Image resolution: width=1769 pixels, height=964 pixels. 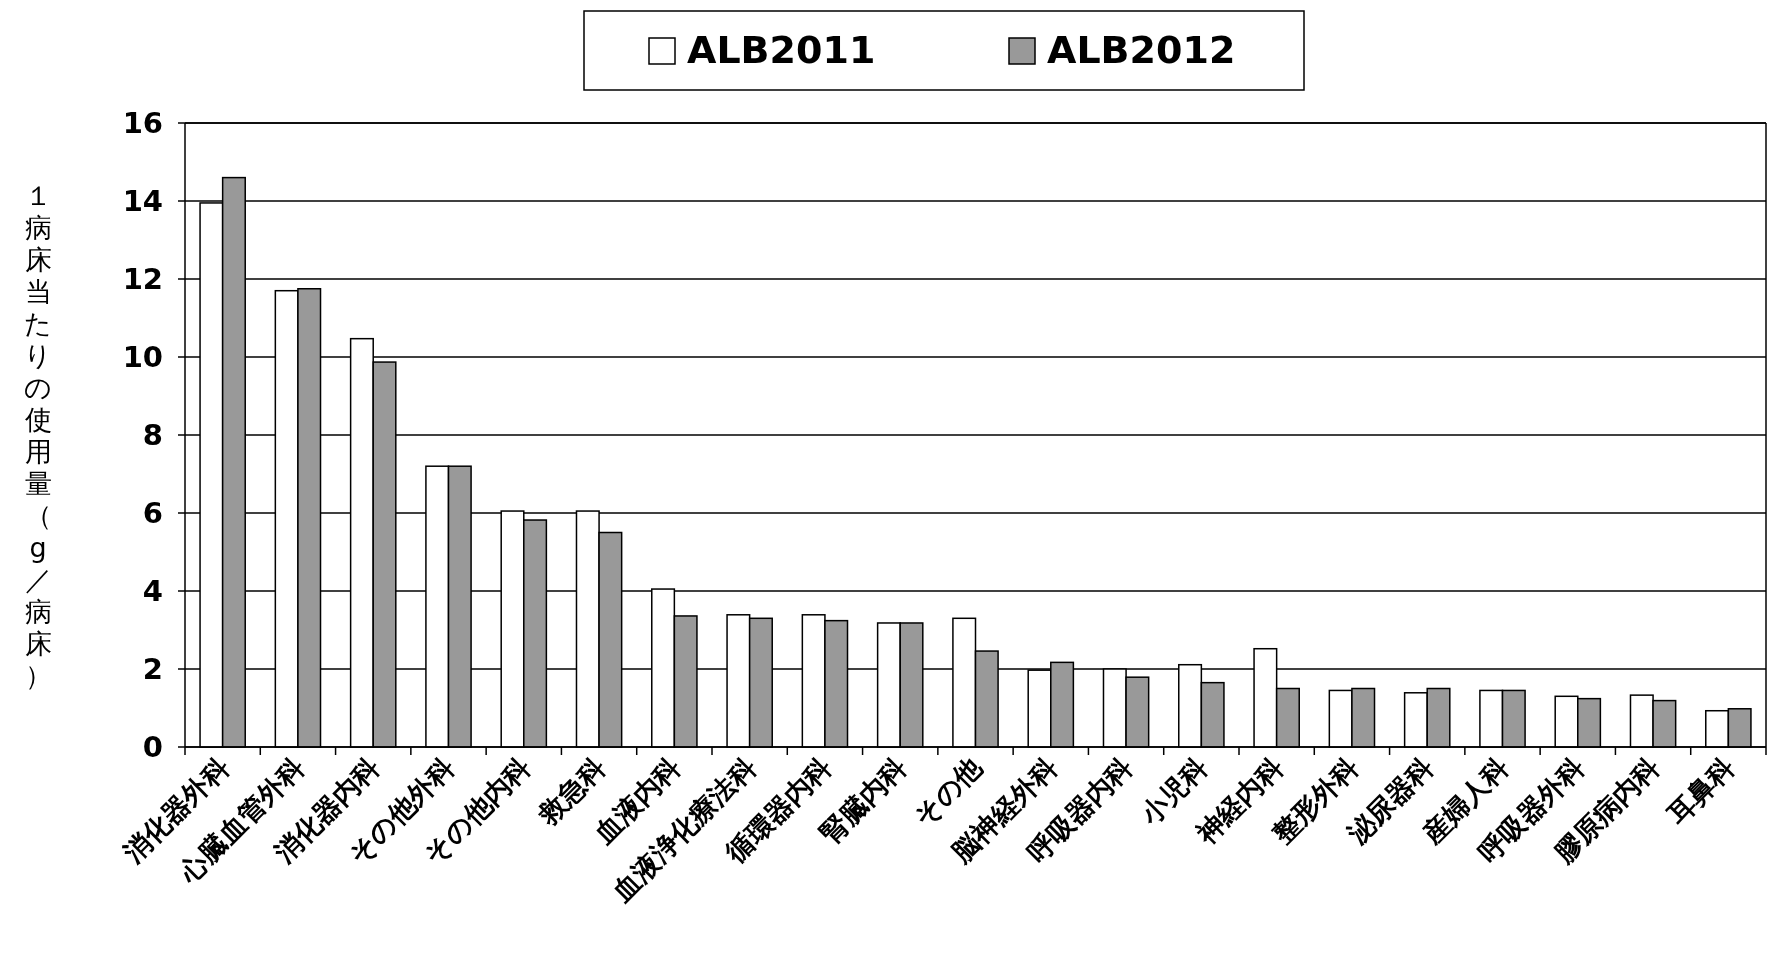 I want to click on y-tick-label: 16, so click(x=142, y=123).